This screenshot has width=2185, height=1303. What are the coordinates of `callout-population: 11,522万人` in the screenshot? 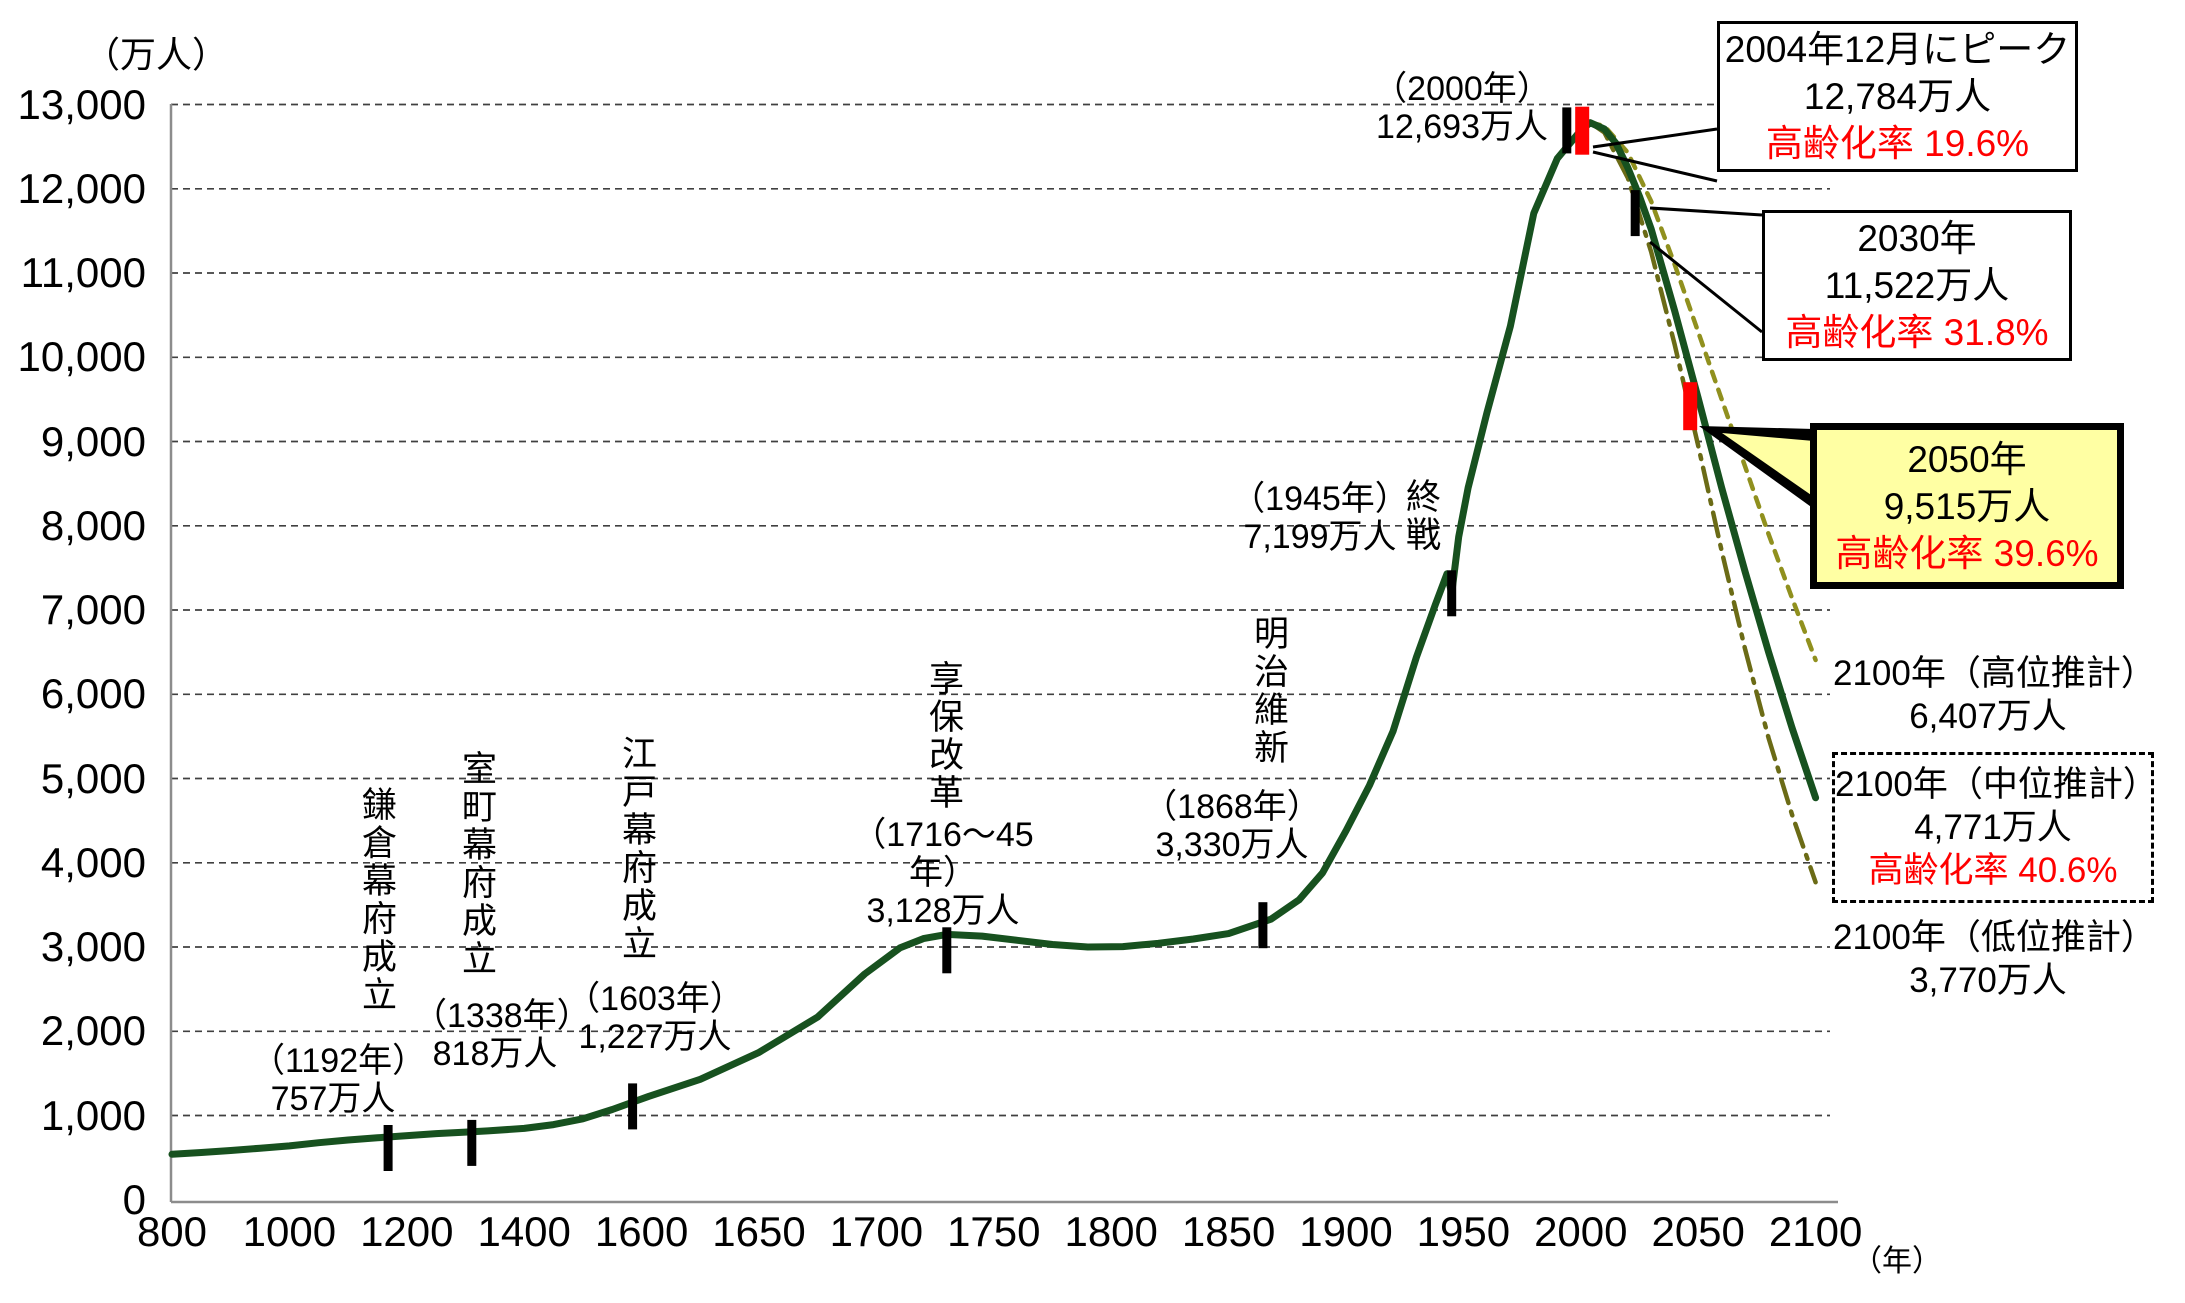 It's located at (1917, 285).